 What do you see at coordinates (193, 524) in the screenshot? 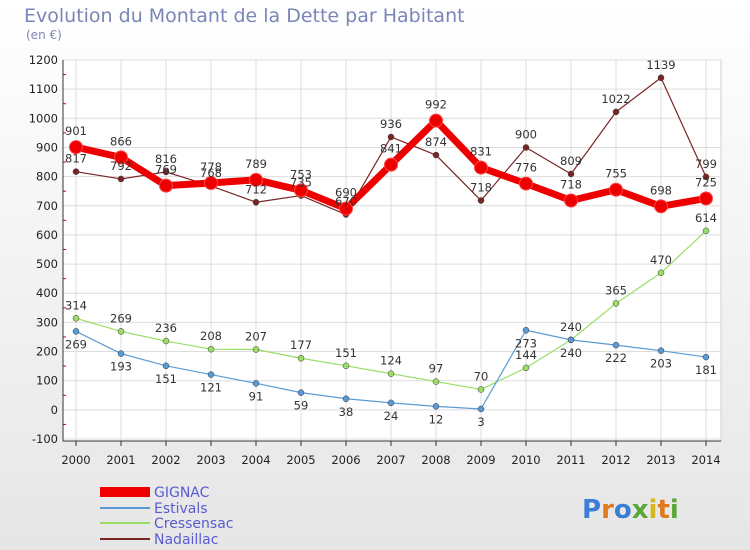
I see `legend-label-cressensac: Cressensac` at bounding box center [193, 524].